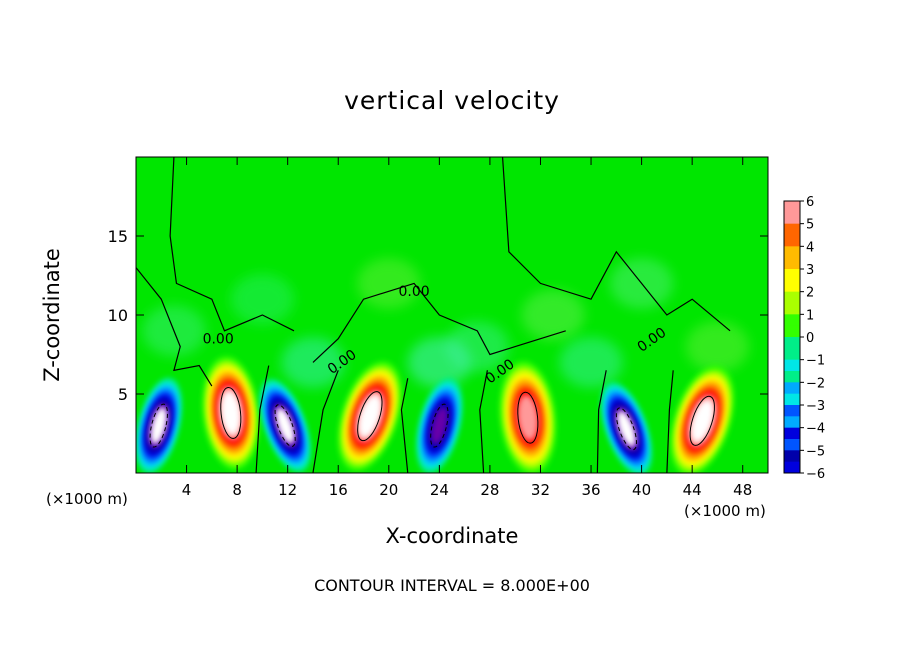 Image resolution: width=904 pixels, height=654 pixels. Describe the element at coordinates (452, 536) in the screenshot. I see `x-axis-label: X-coordinate` at that location.